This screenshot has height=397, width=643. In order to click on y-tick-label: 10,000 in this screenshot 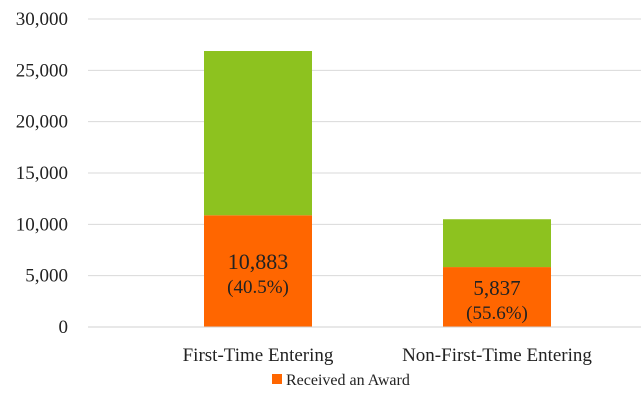, I will do `click(42, 224)`.